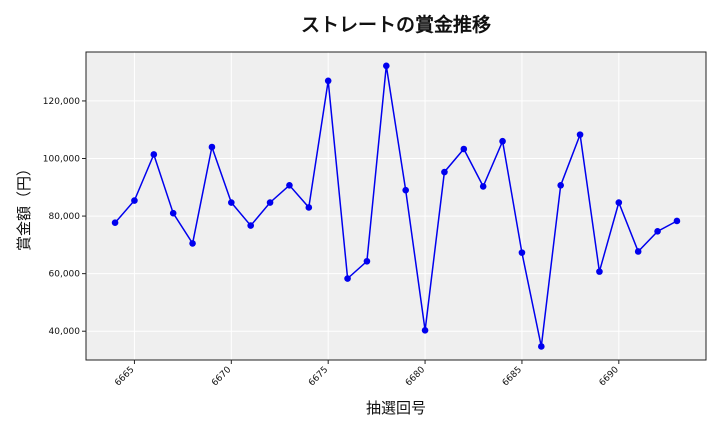 The width and height of the screenshot is (720, 432). What do you see at coordinates (318, 376) in the screenshot?
I see `x-tick-label: 6675` at bounding box center [318, 376].